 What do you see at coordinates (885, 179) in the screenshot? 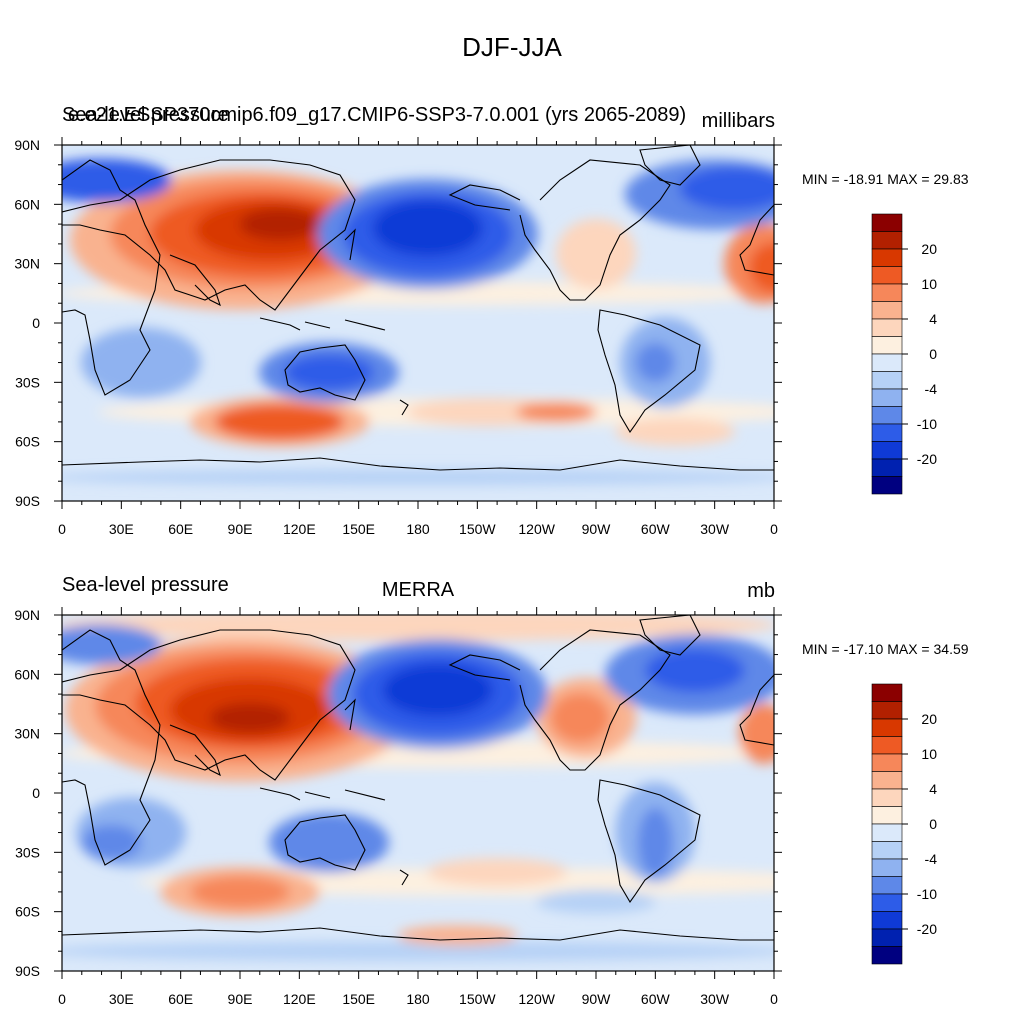
I see `panel1-min-max: MIN = -18.91 MAX = 29.83` at bounding box center [885, 179].